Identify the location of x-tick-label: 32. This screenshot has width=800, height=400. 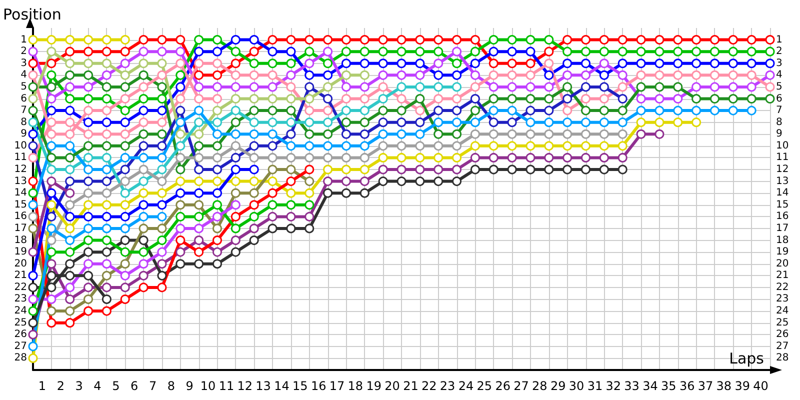
(614, 386).